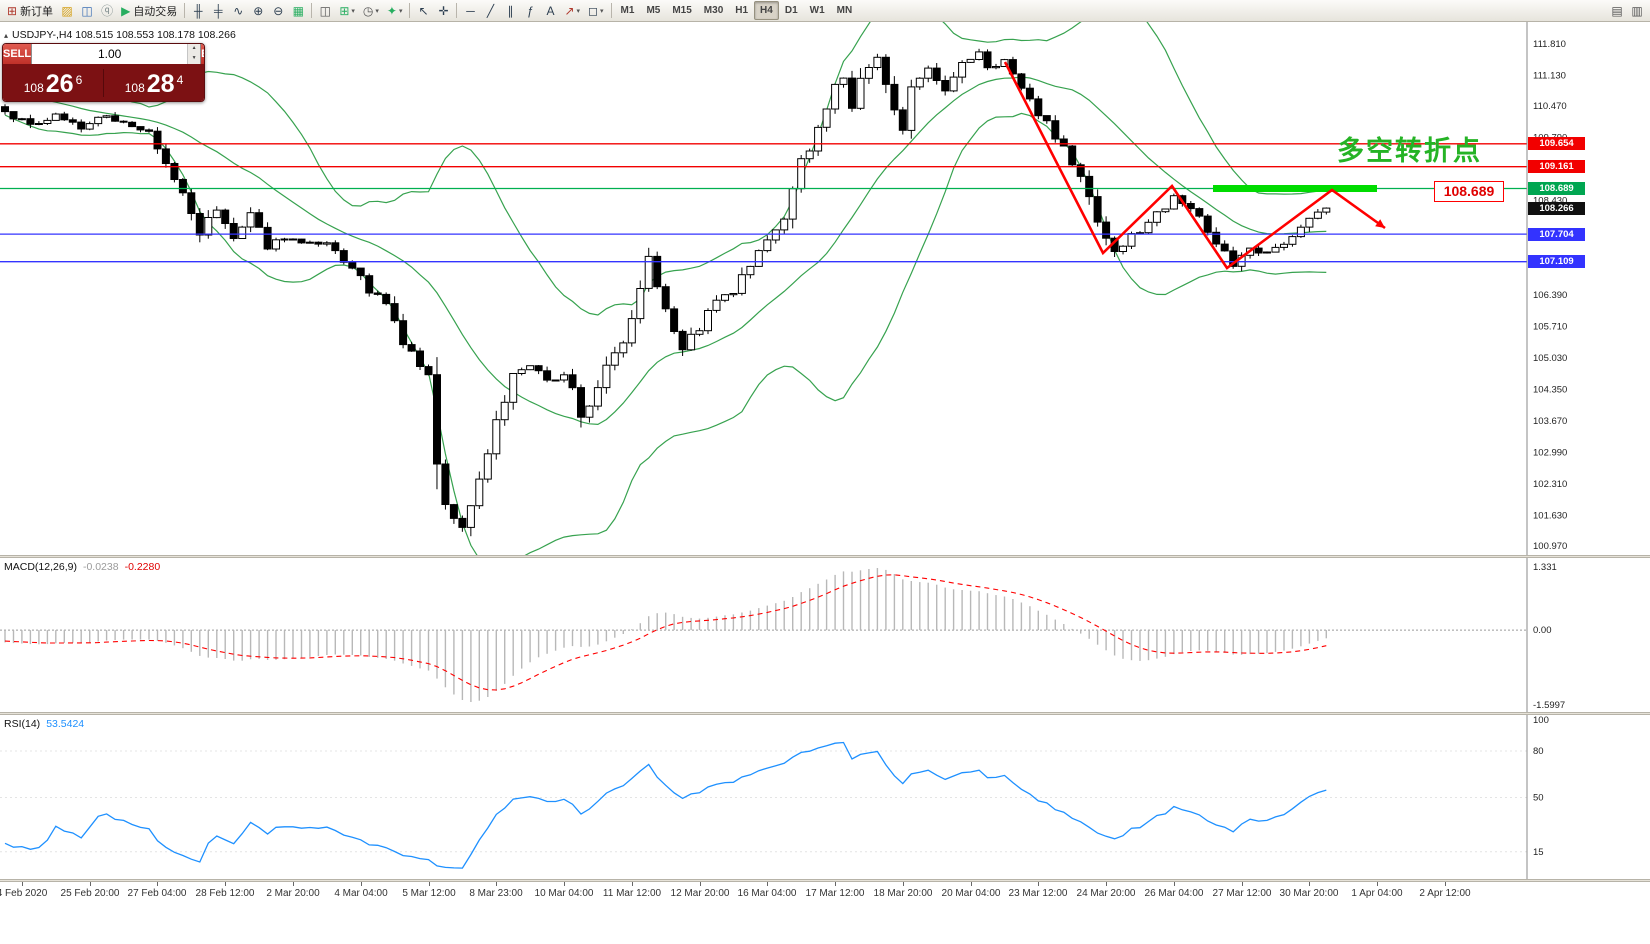 Image resolution: width=1650 pixels, height=944 pixels. What do you see at coordinates (564, 893) in the screenshot?
I see `time-axis-label: 10 Mar 04:00` at bounding box center [564, 893].